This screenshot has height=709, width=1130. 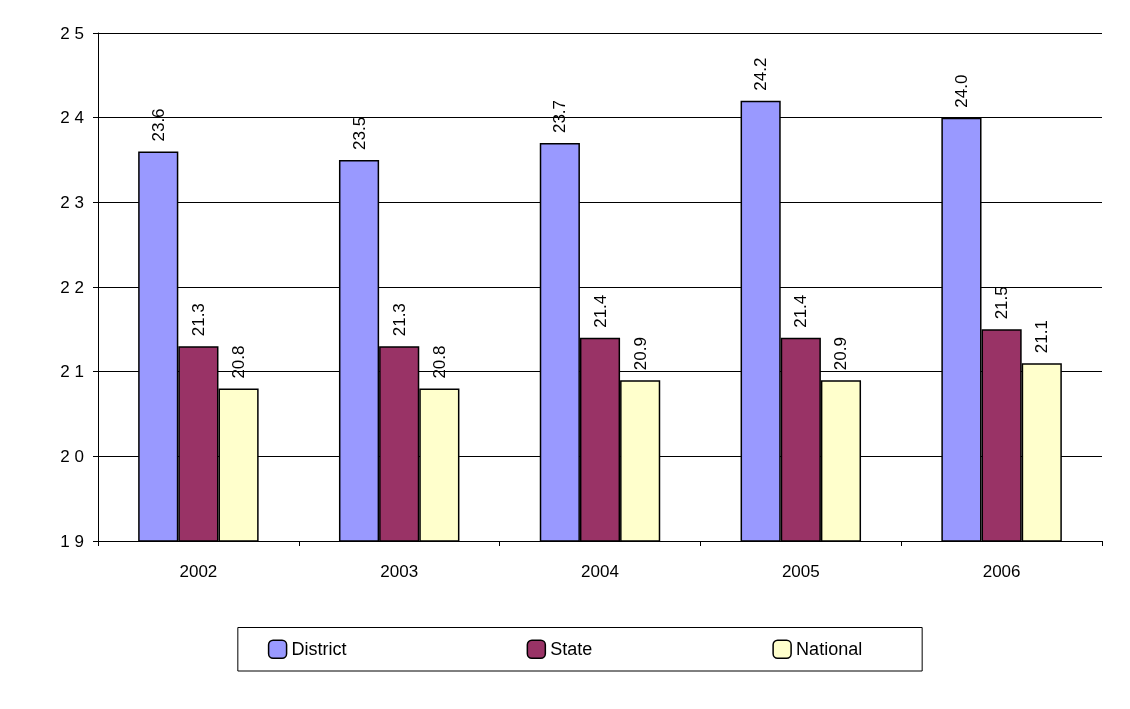 I want to click on legend-label: State, so click(x=571, y=649).